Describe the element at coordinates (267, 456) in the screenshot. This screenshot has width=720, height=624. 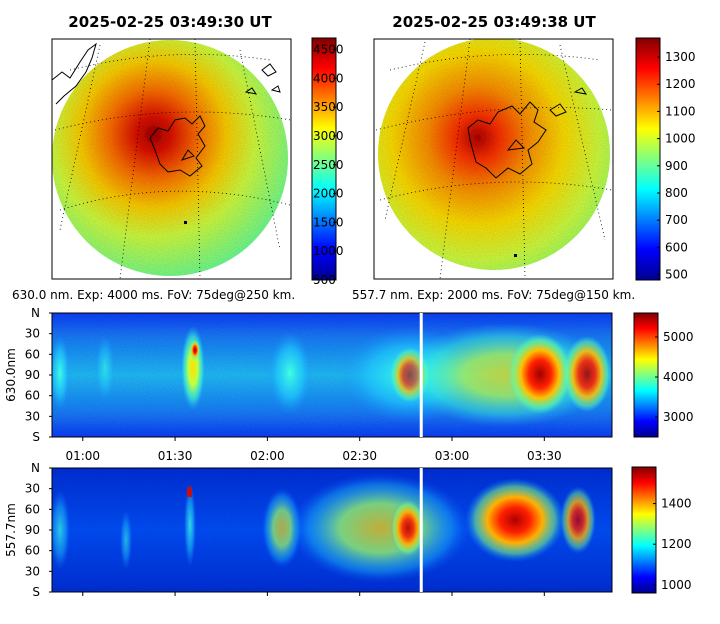
I see `time-tick-label: 02:00` at that location.